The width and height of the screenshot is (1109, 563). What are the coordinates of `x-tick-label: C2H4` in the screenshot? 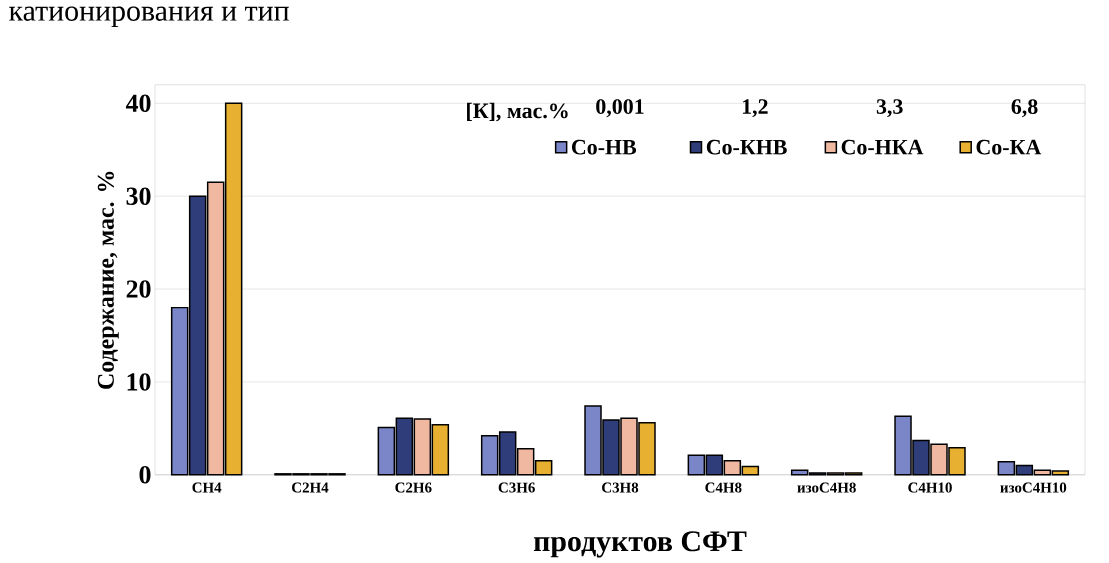 It's located at (310, 487).